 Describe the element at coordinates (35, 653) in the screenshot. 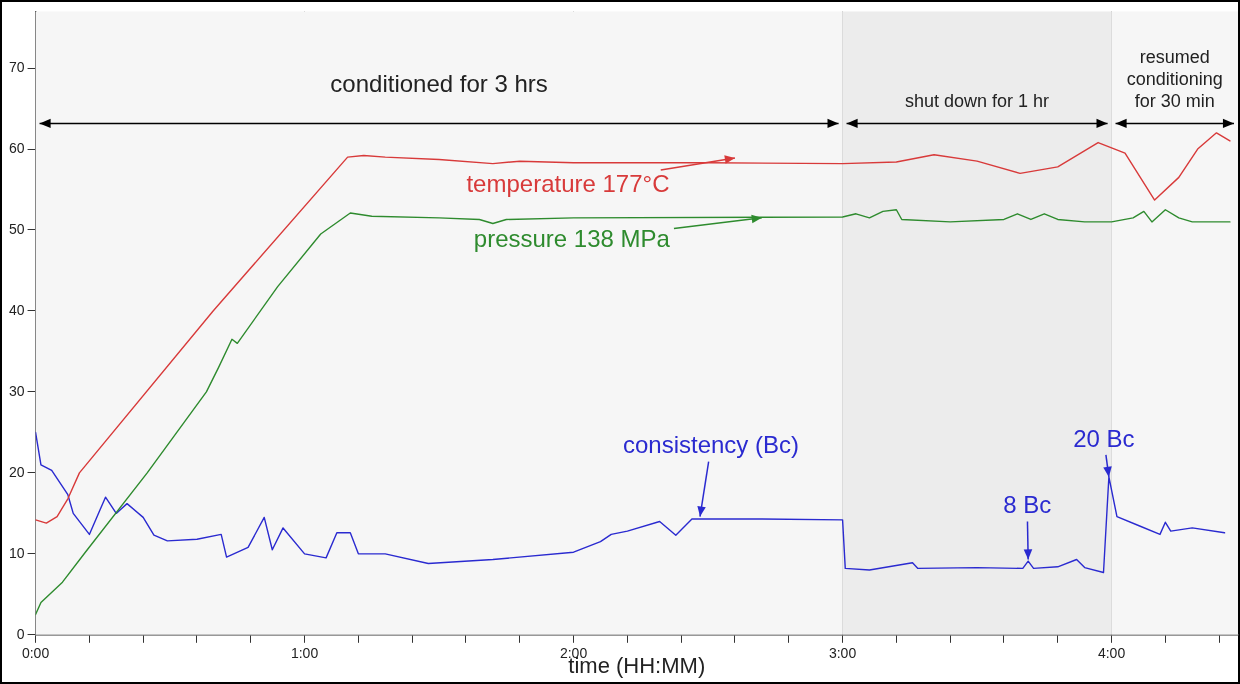

I see `x-tick-label: 0:00` at that location.